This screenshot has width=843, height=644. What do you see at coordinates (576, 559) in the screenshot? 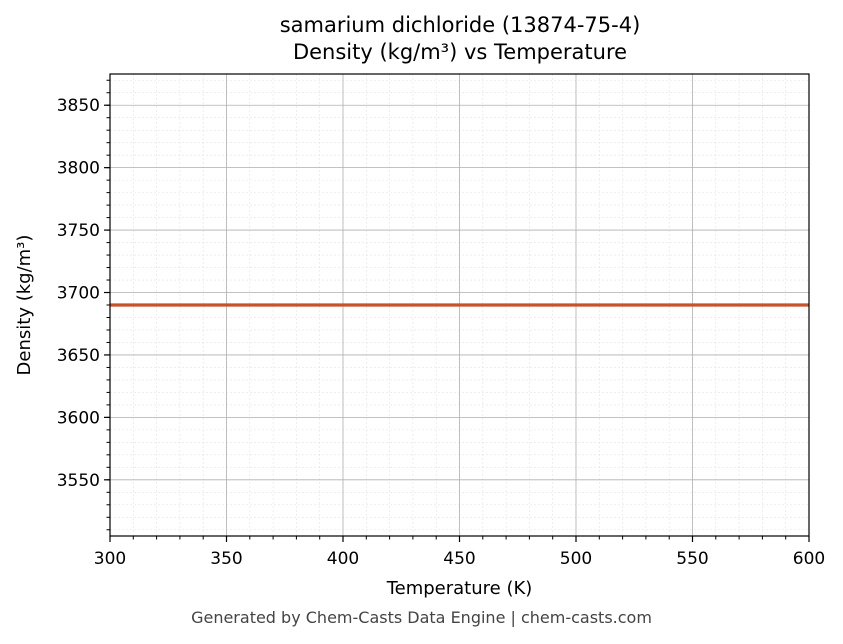
I see `x-tick-label: 500` at bounding box center [576, 559].